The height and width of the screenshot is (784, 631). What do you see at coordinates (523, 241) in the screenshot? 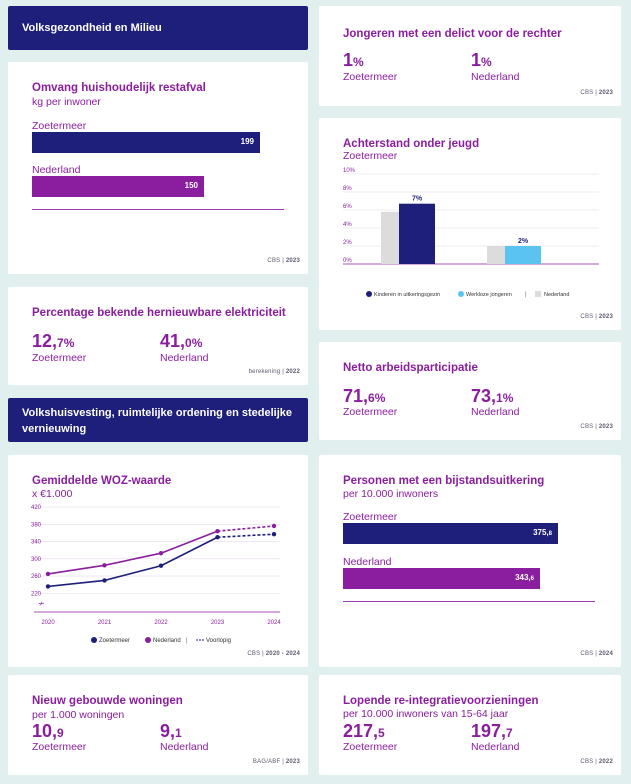
I see `data-label: 2%` at bounding box center [523, 241].